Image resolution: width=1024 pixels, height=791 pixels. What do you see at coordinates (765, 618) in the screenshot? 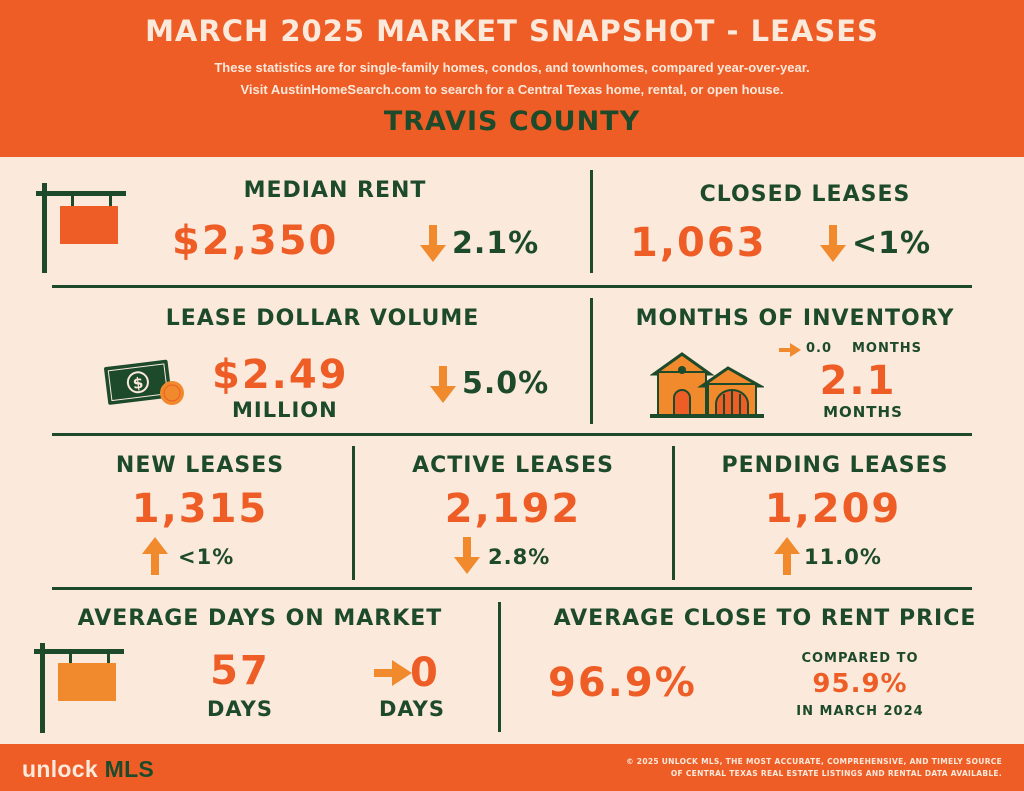
I see `avg-close-to-rent-label: AVERAGE CLOSE TO RENT PRICE` at bounding box center [765, 618].